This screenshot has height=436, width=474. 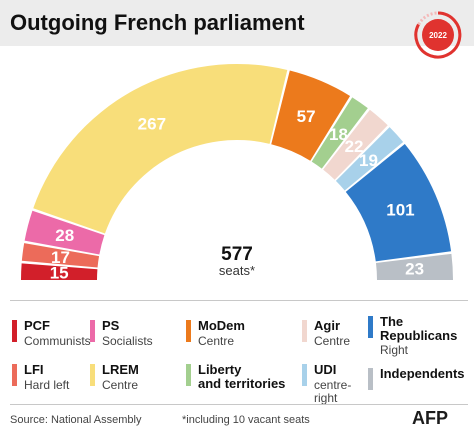 I want to click on seat-segment-the-republicans, so click(x=398, y=203).